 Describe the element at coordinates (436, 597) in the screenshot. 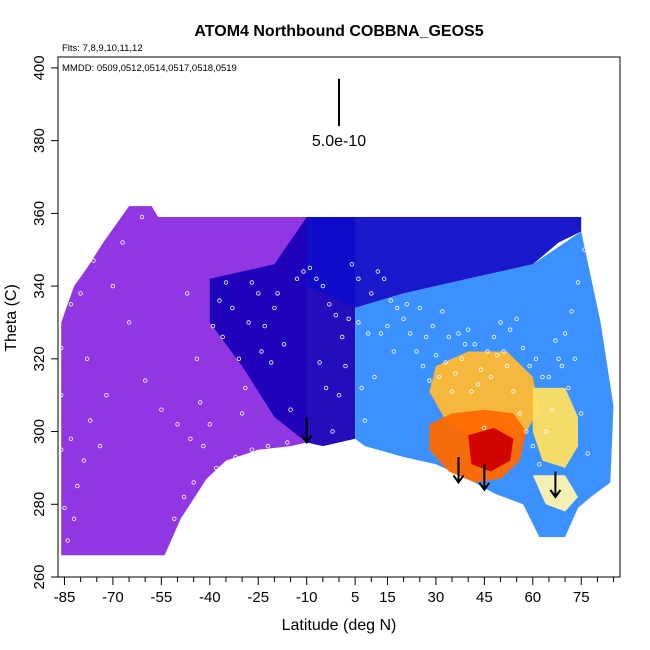

I see `x-tick-label: 30` at that location.